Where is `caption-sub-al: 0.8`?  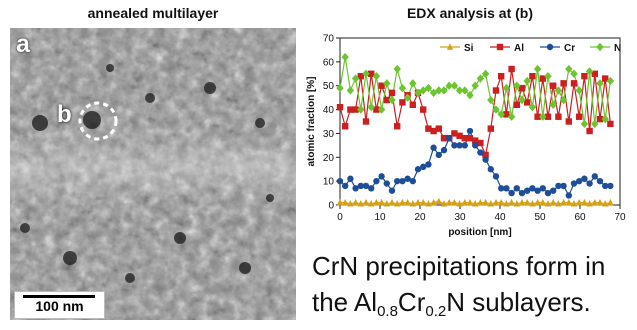
caption-sub-al: 0.8 is located at coordinates (387, 311).